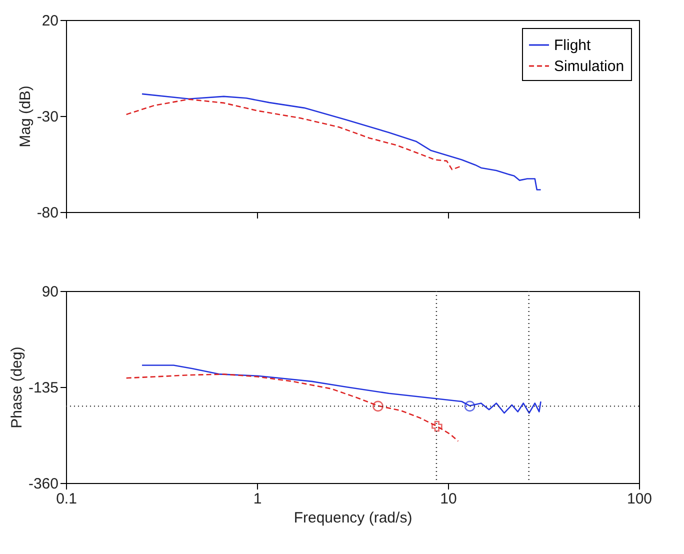  Describe the element at coordinates (353, 518) in the screenshot. I see `x-axis-title: Frequency (rad/s)` at that location.